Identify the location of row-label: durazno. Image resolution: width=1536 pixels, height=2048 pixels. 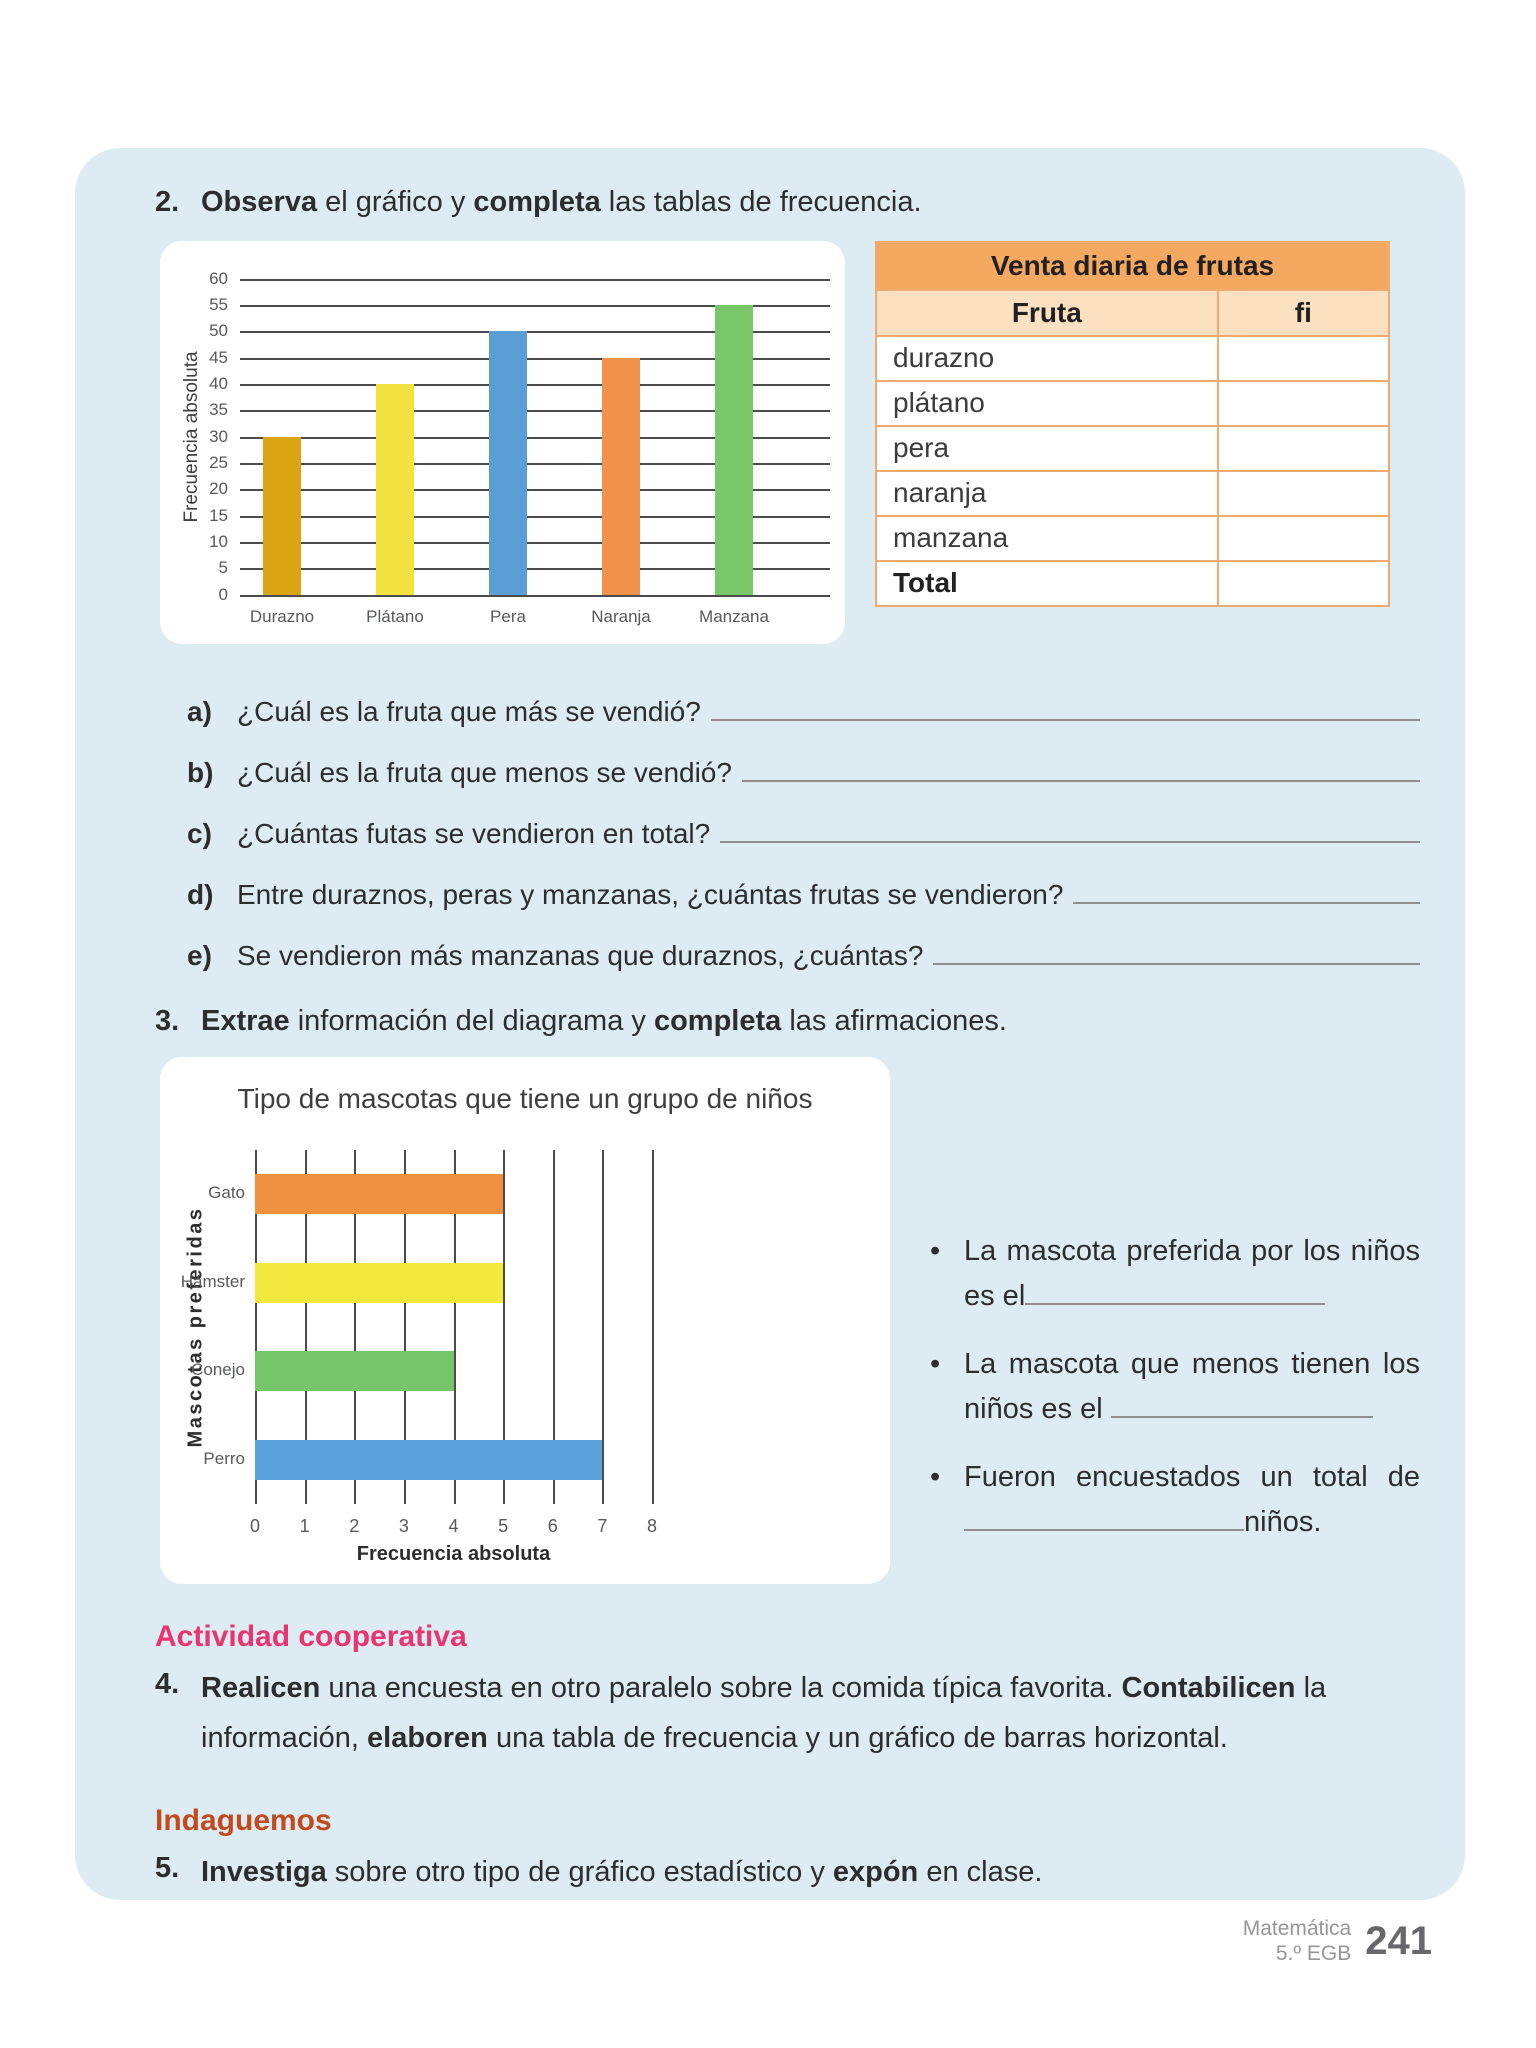
(1047, 358).